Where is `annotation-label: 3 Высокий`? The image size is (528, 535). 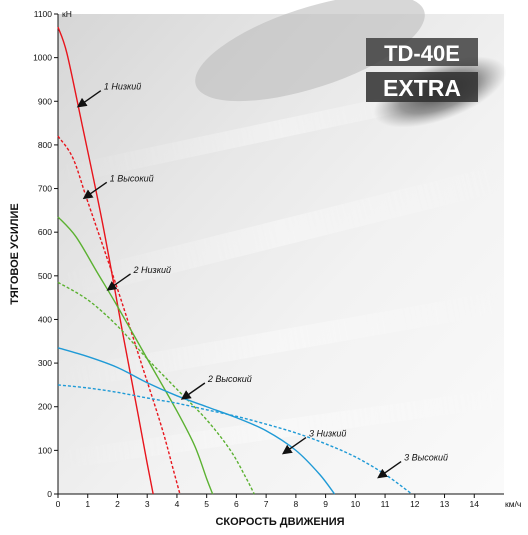
annotation-label: 3 Высокий is located at coordinates (426, 458).